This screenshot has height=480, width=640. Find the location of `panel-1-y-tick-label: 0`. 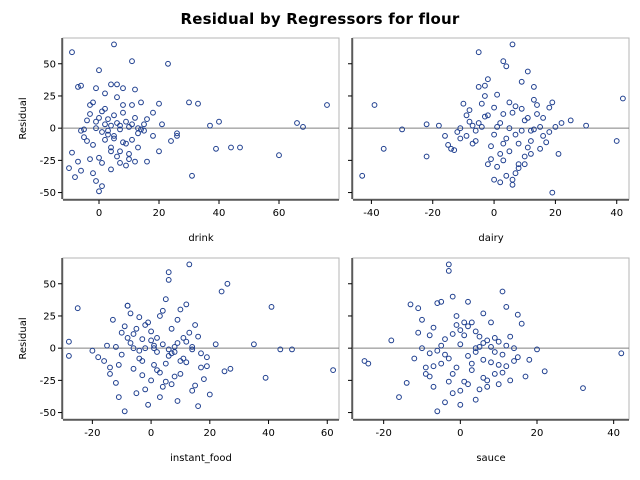

panel-1-y-tick-label: 0 is located at coordinates (53, 129).